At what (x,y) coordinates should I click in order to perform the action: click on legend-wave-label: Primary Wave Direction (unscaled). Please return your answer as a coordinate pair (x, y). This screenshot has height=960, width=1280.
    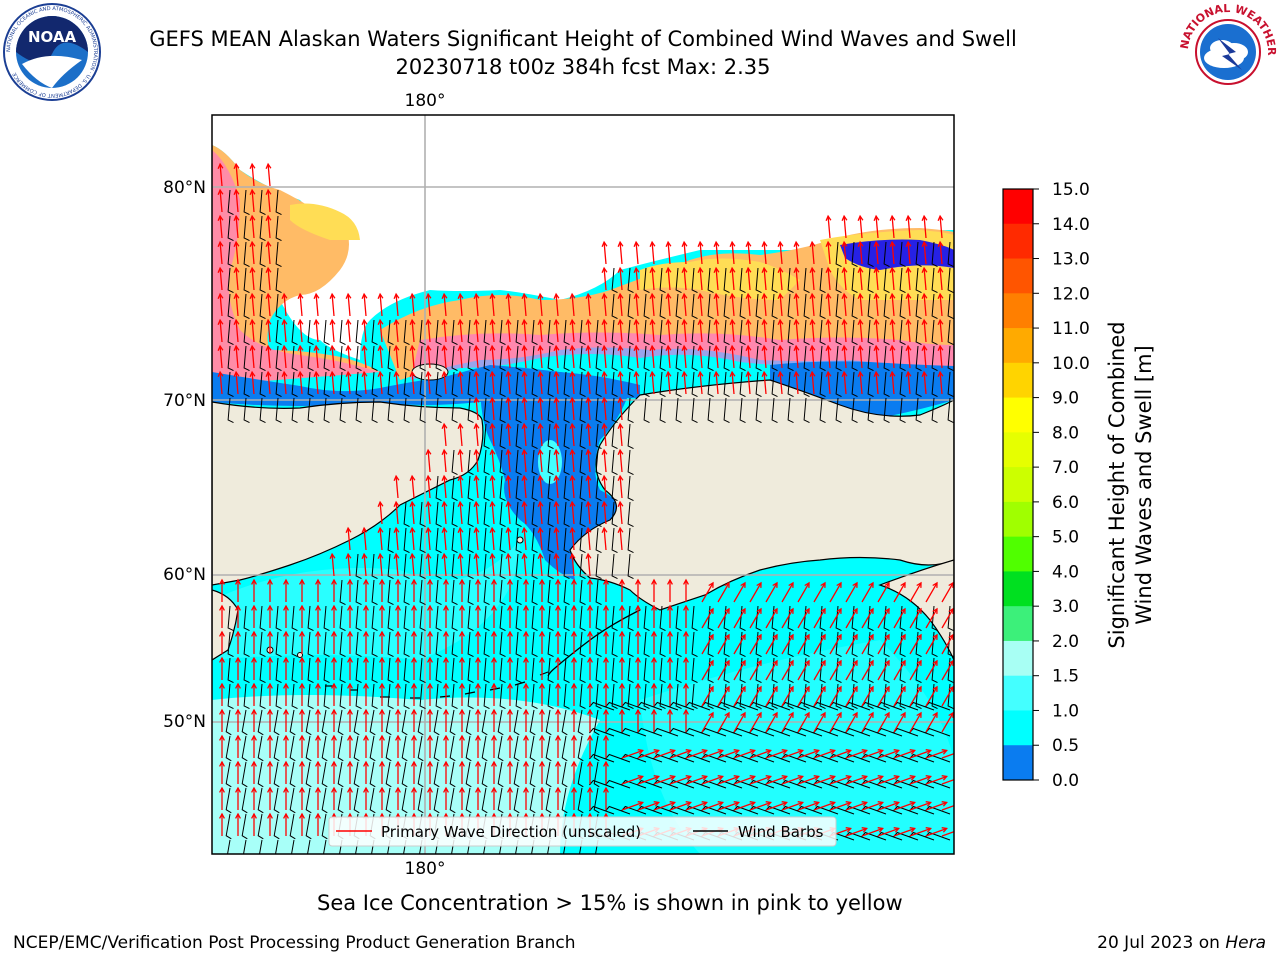
    Looking at the image, I should click on (511, 832).